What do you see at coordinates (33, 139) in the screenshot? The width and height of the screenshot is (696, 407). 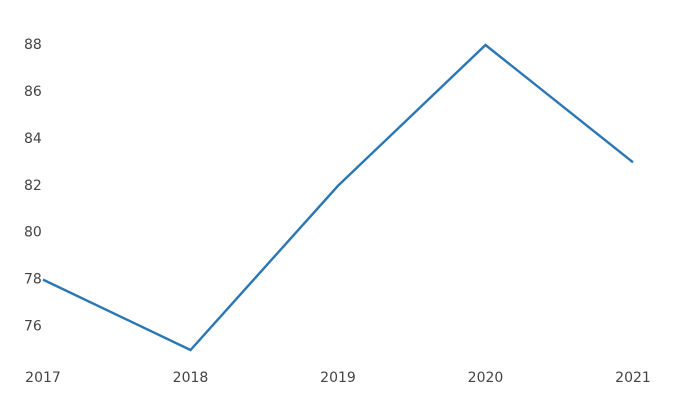 I see `y-tick-label: 84` at bounding box center [33, 139].